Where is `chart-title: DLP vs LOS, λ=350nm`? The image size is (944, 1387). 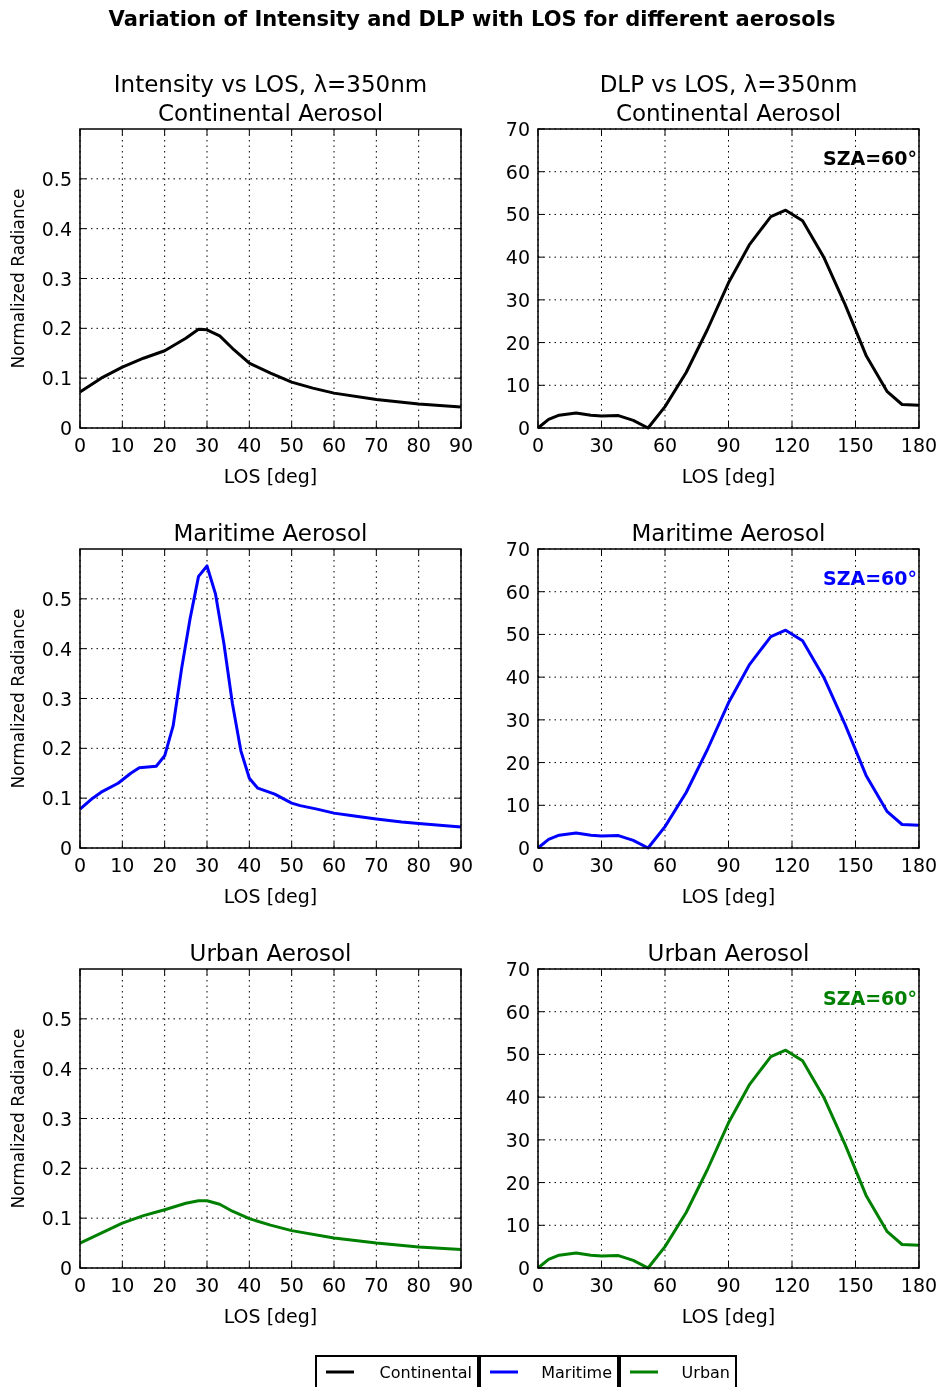 chart-title: DLP vs LOS, λ=350nm is located at coordinates (728, 84).